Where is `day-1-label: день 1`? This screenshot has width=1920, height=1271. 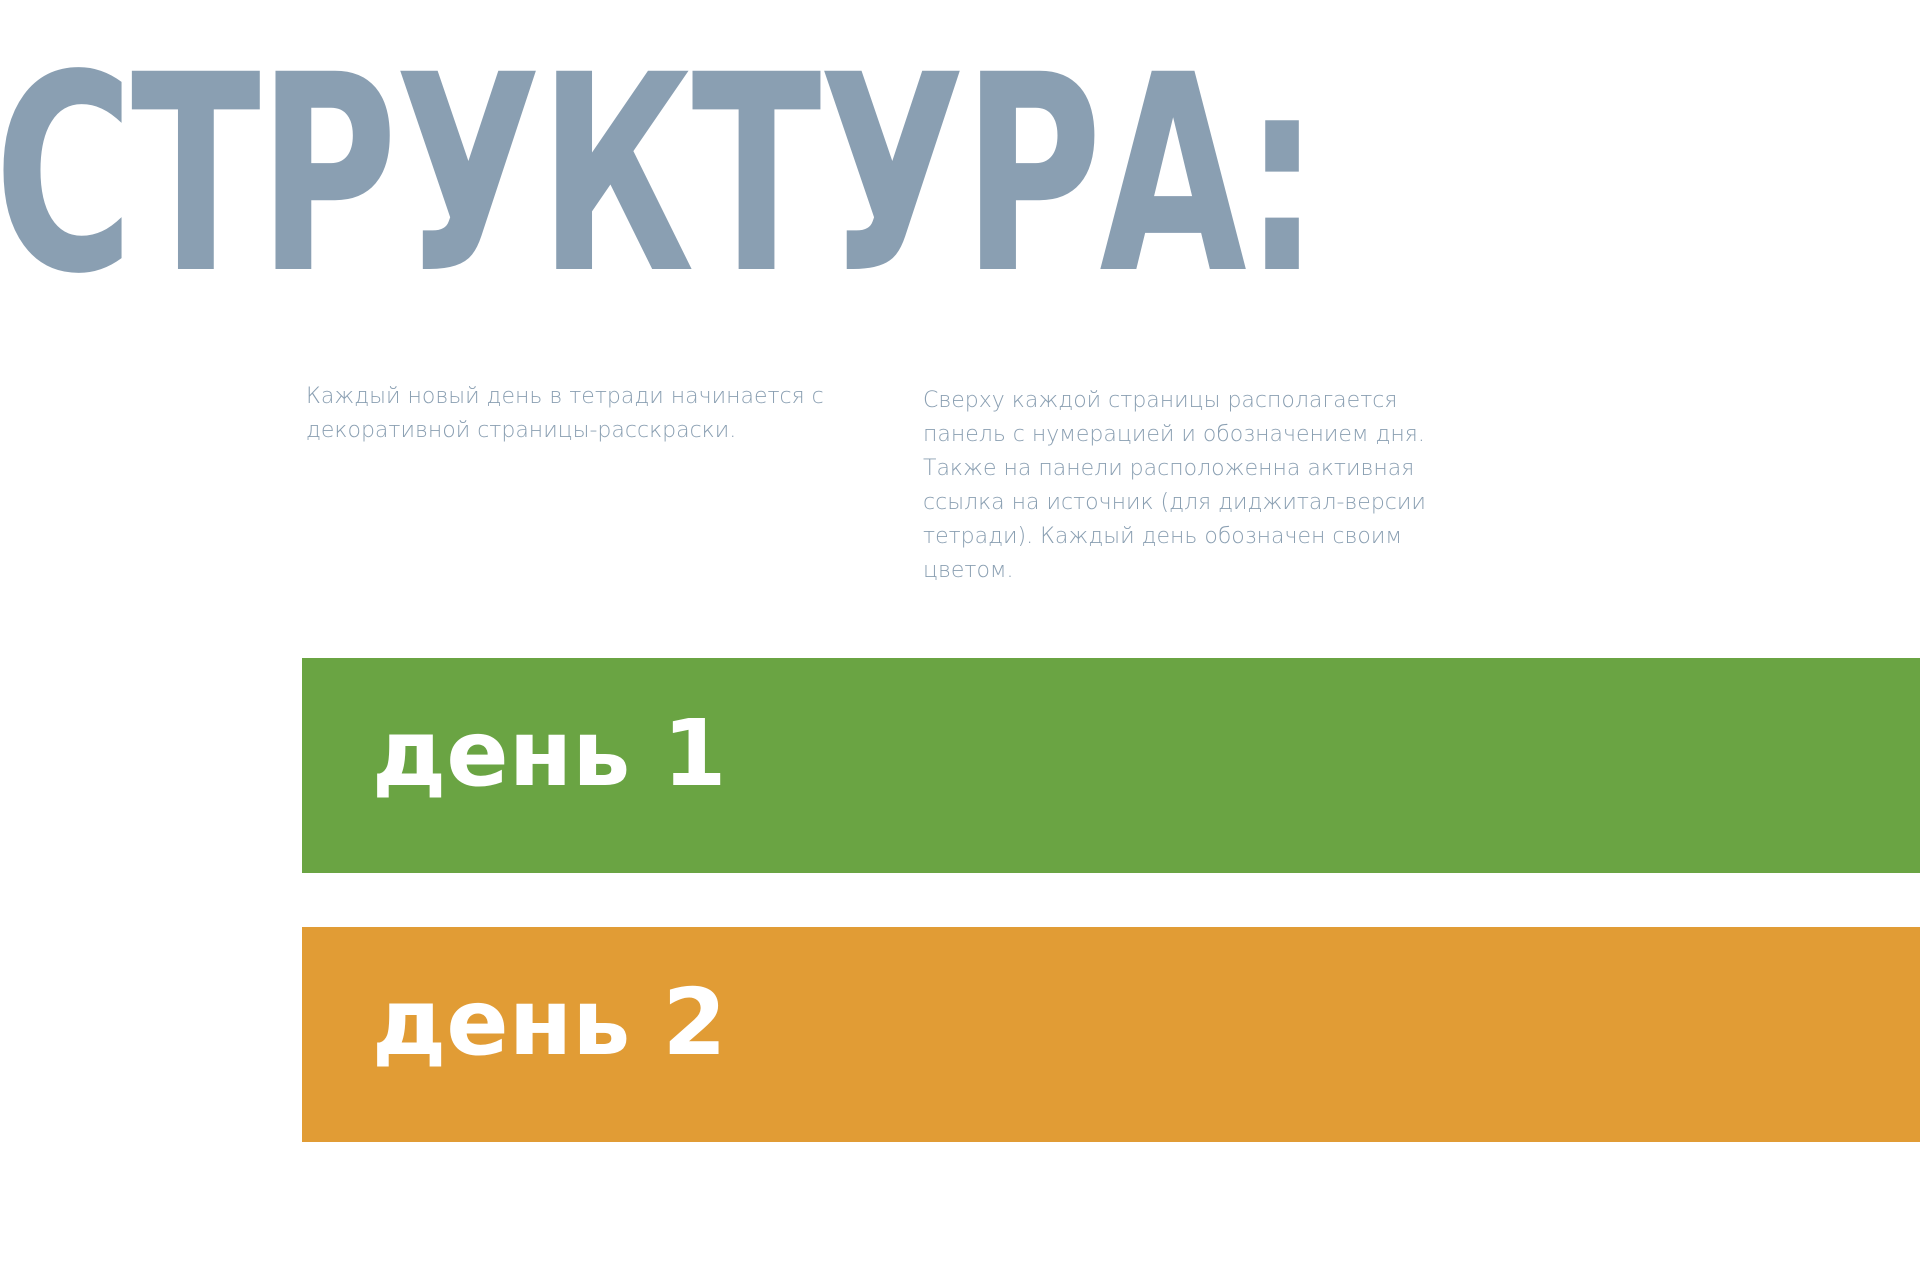 day-1-label: день 1 is located at coordinates (549, 753).